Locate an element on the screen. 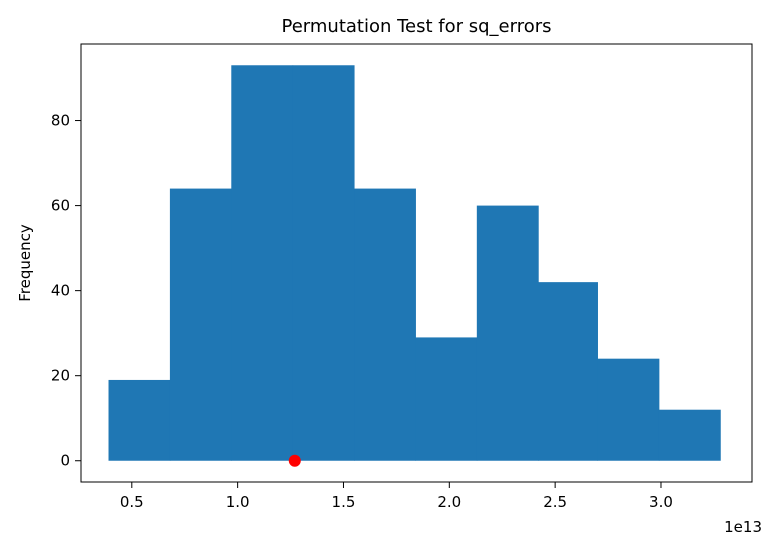  y-axis-label: Frequency is located at coordinates (25, 263).